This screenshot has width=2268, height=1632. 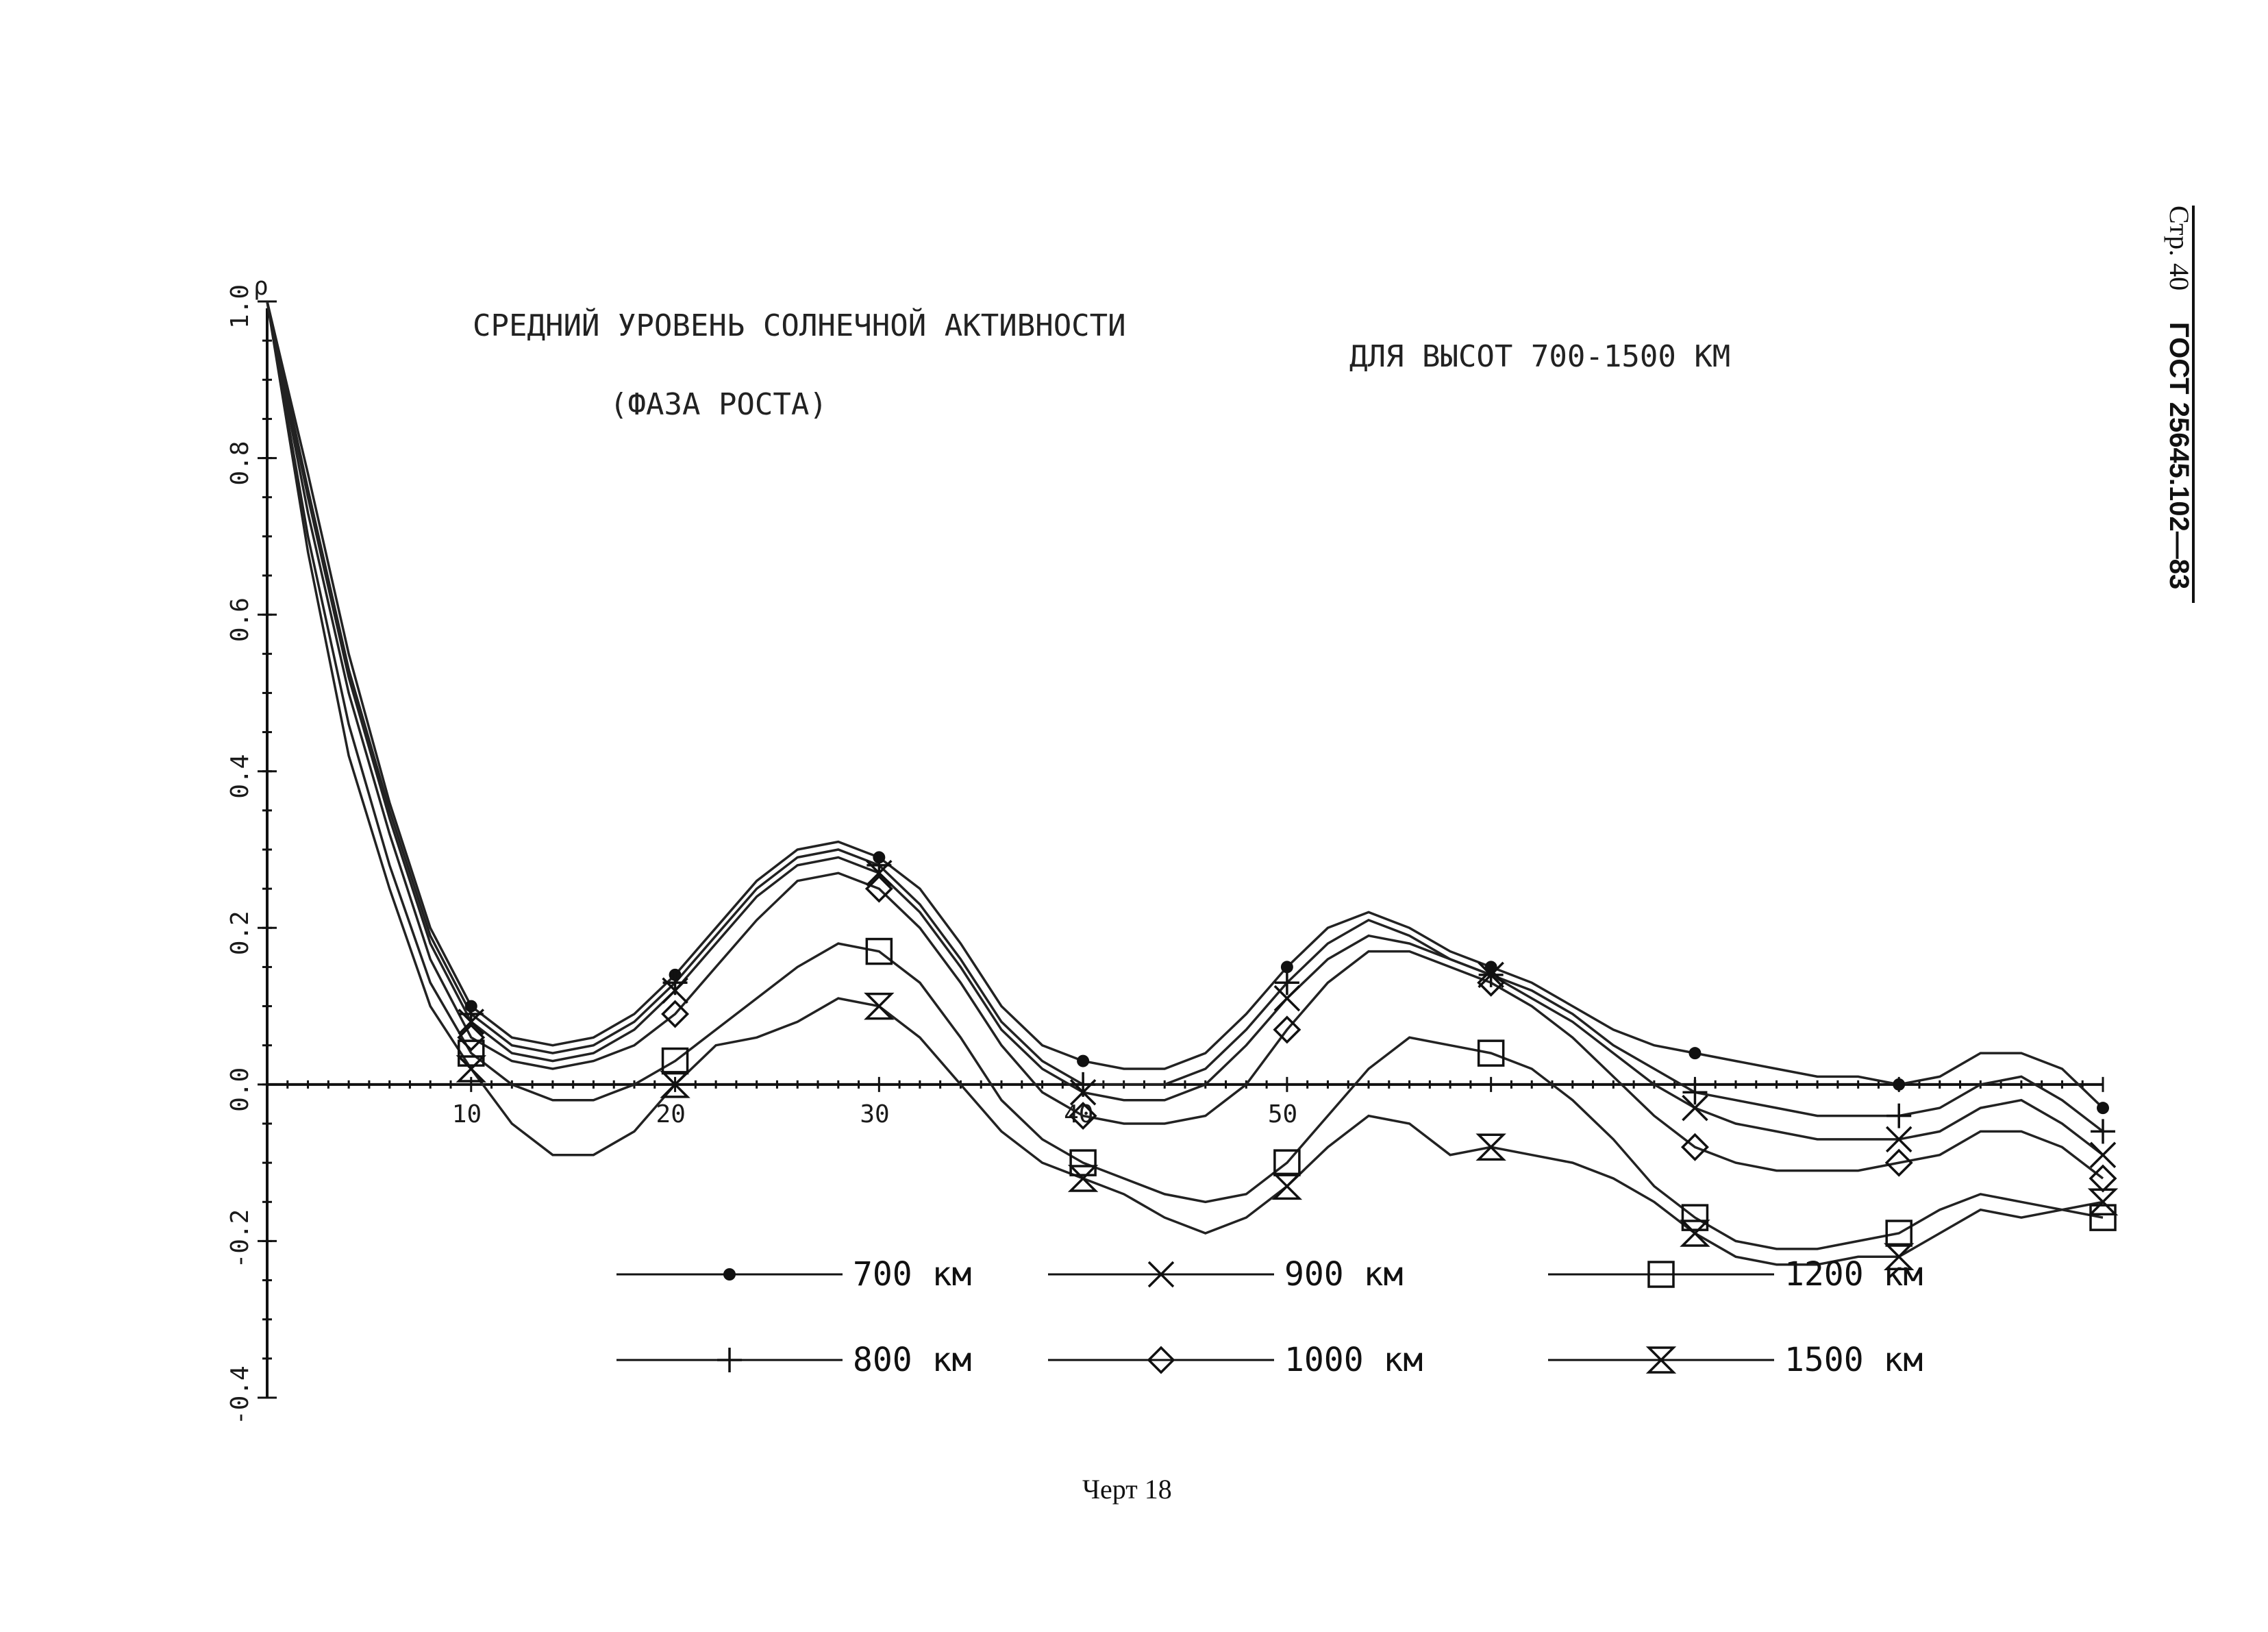 What do you see at coordinates (240, 776) in the screenshot?
I see `y-tick-label: 0.4` at bounding box center [240, 776].